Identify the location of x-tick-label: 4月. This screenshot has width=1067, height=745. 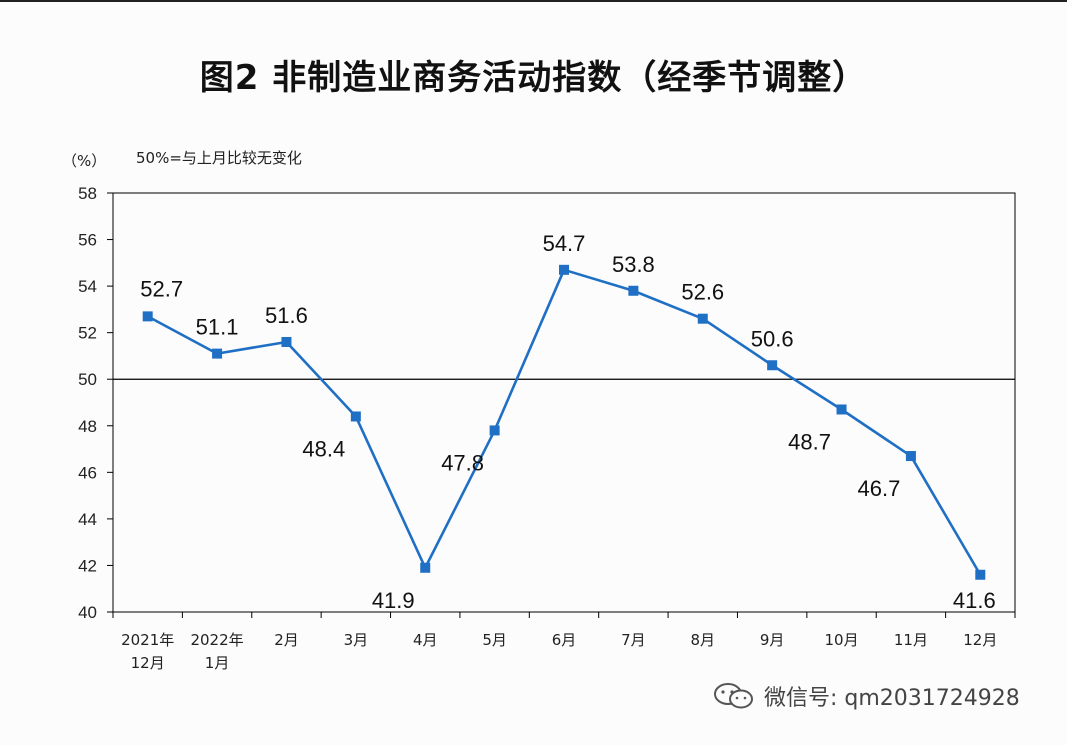
(425, 640).